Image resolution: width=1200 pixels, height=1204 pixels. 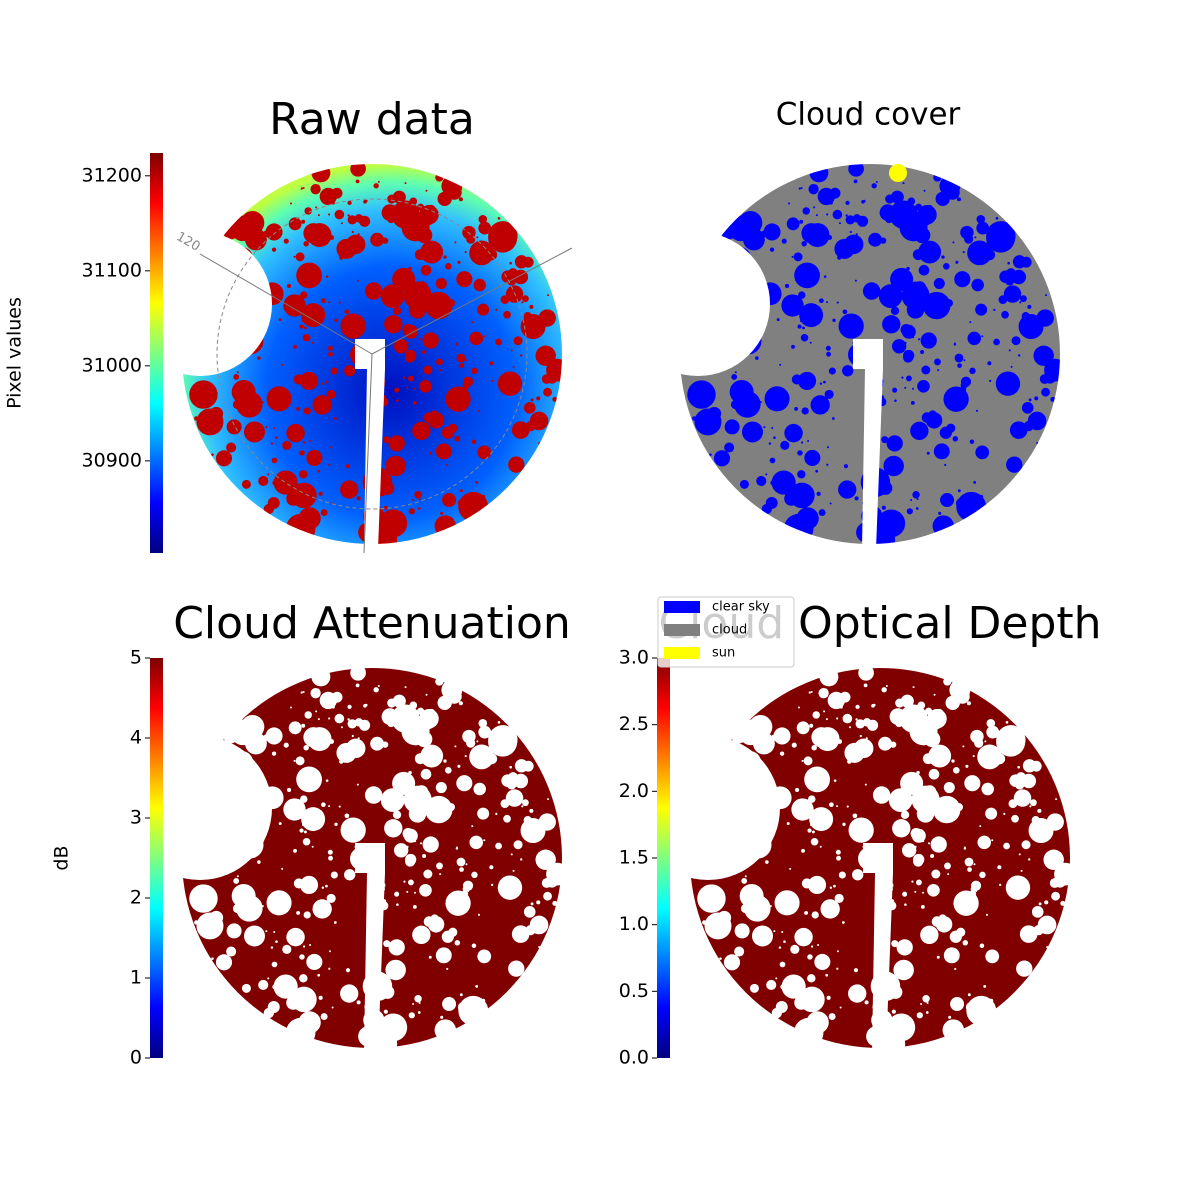 I want to click on legend-label: sun, so click(x=723, y=653).